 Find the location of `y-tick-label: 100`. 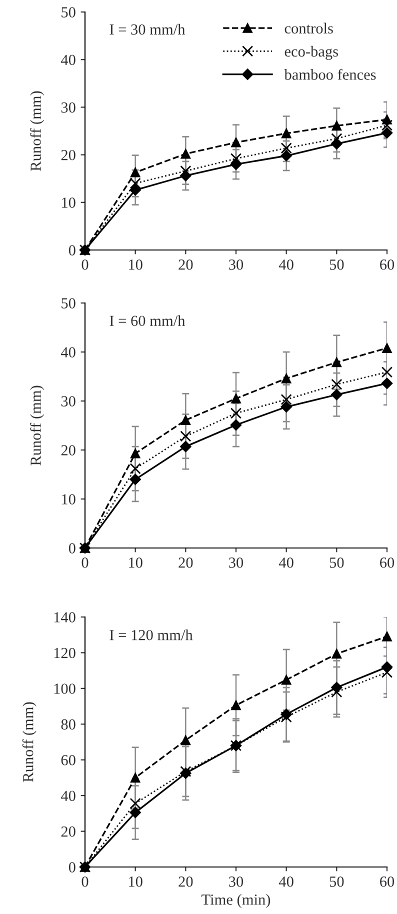

y-tick-label: 100 is located at coordinates (65, 689).